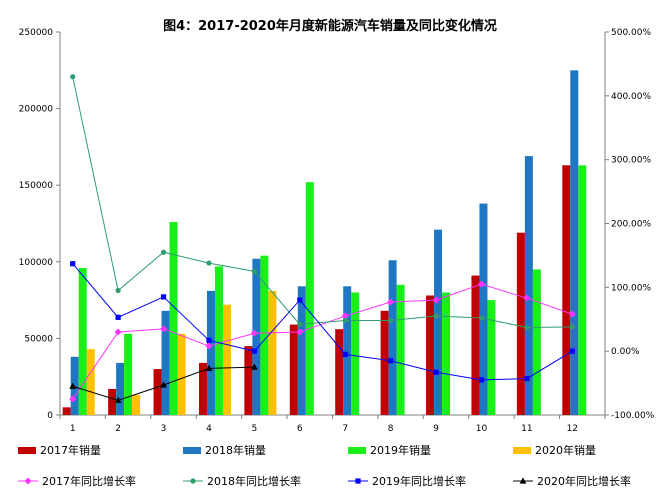 This screenshot has width=669, height=500. I want to click on y-right-tick-label: -100.00%, so click(633, 416).